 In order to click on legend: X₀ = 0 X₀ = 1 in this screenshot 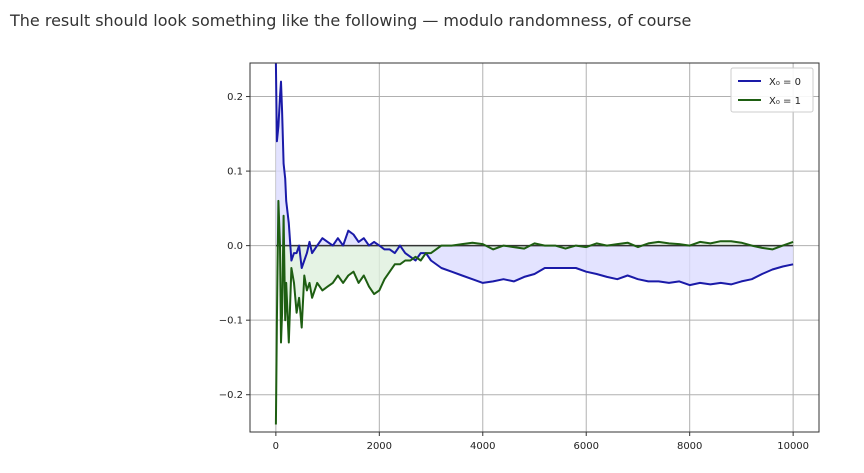, I will do `click(772, 90)`.